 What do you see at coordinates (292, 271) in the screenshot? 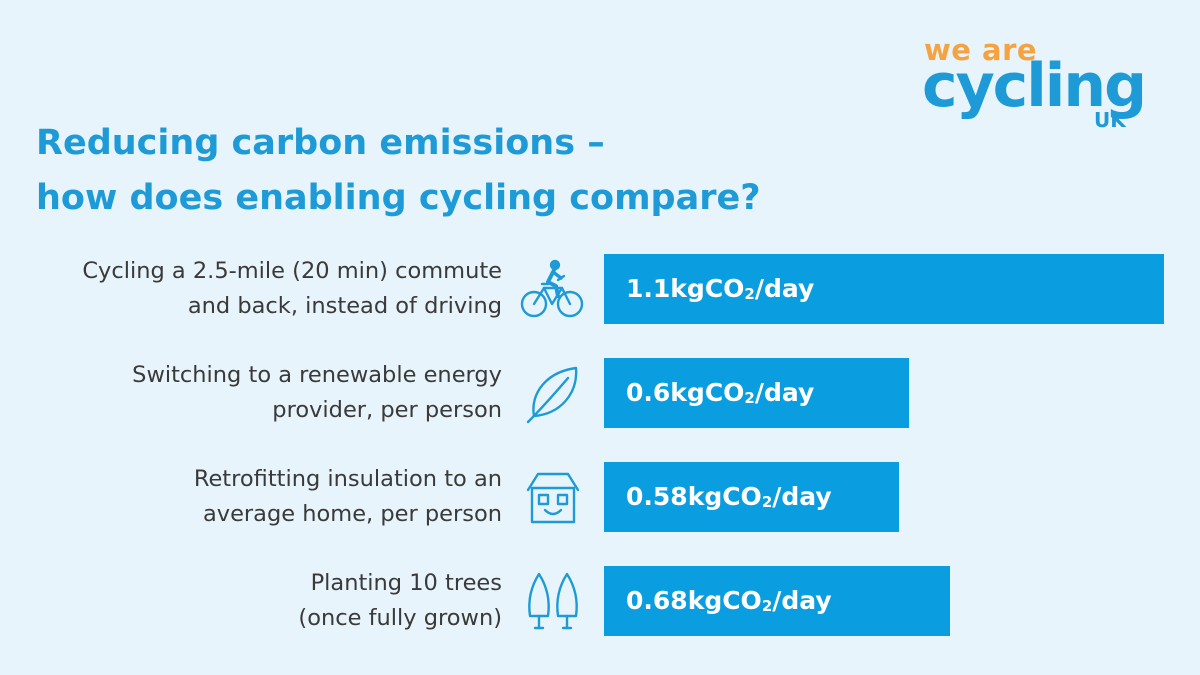
I see `category-label-line: Cycling a 2.5-mile (20 min) commute` at bounding box center [292, 271].